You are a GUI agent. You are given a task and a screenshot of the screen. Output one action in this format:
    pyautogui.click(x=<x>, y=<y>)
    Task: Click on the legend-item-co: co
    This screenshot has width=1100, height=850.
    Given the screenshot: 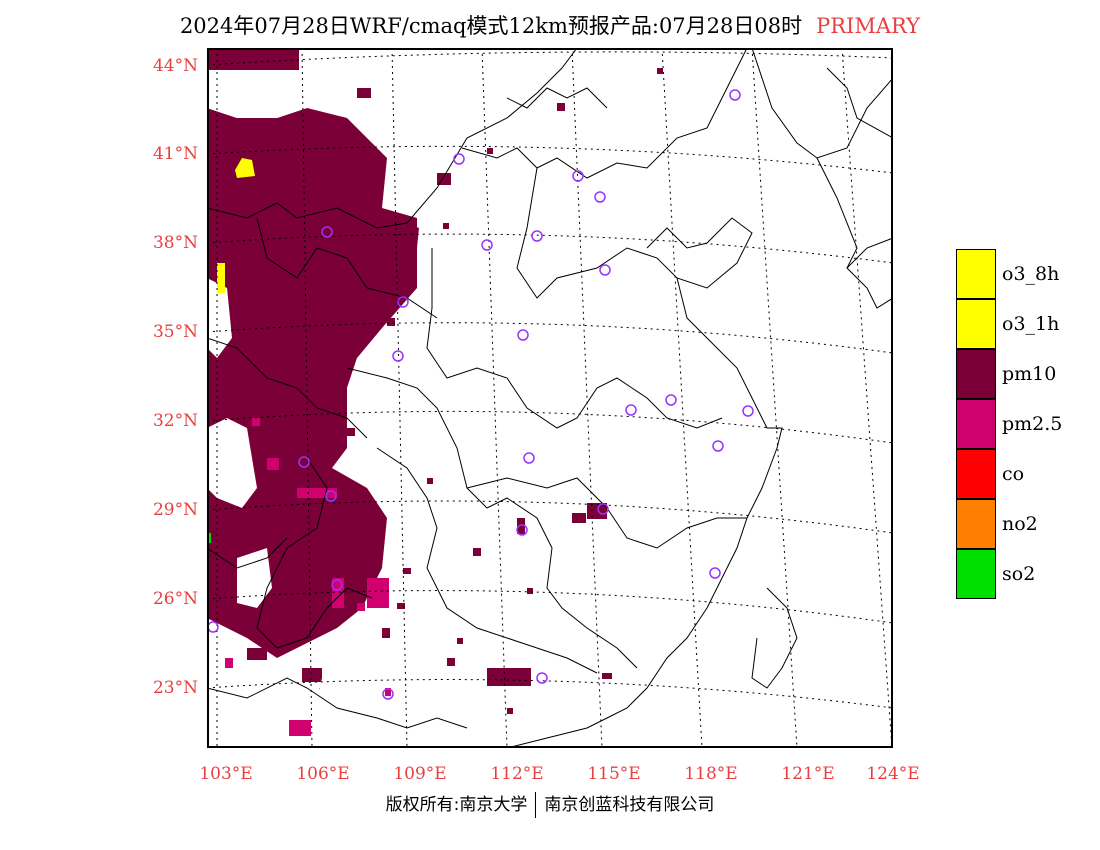 What is the action you would take?
    pyautogui.click(x=1028, y=474)
    